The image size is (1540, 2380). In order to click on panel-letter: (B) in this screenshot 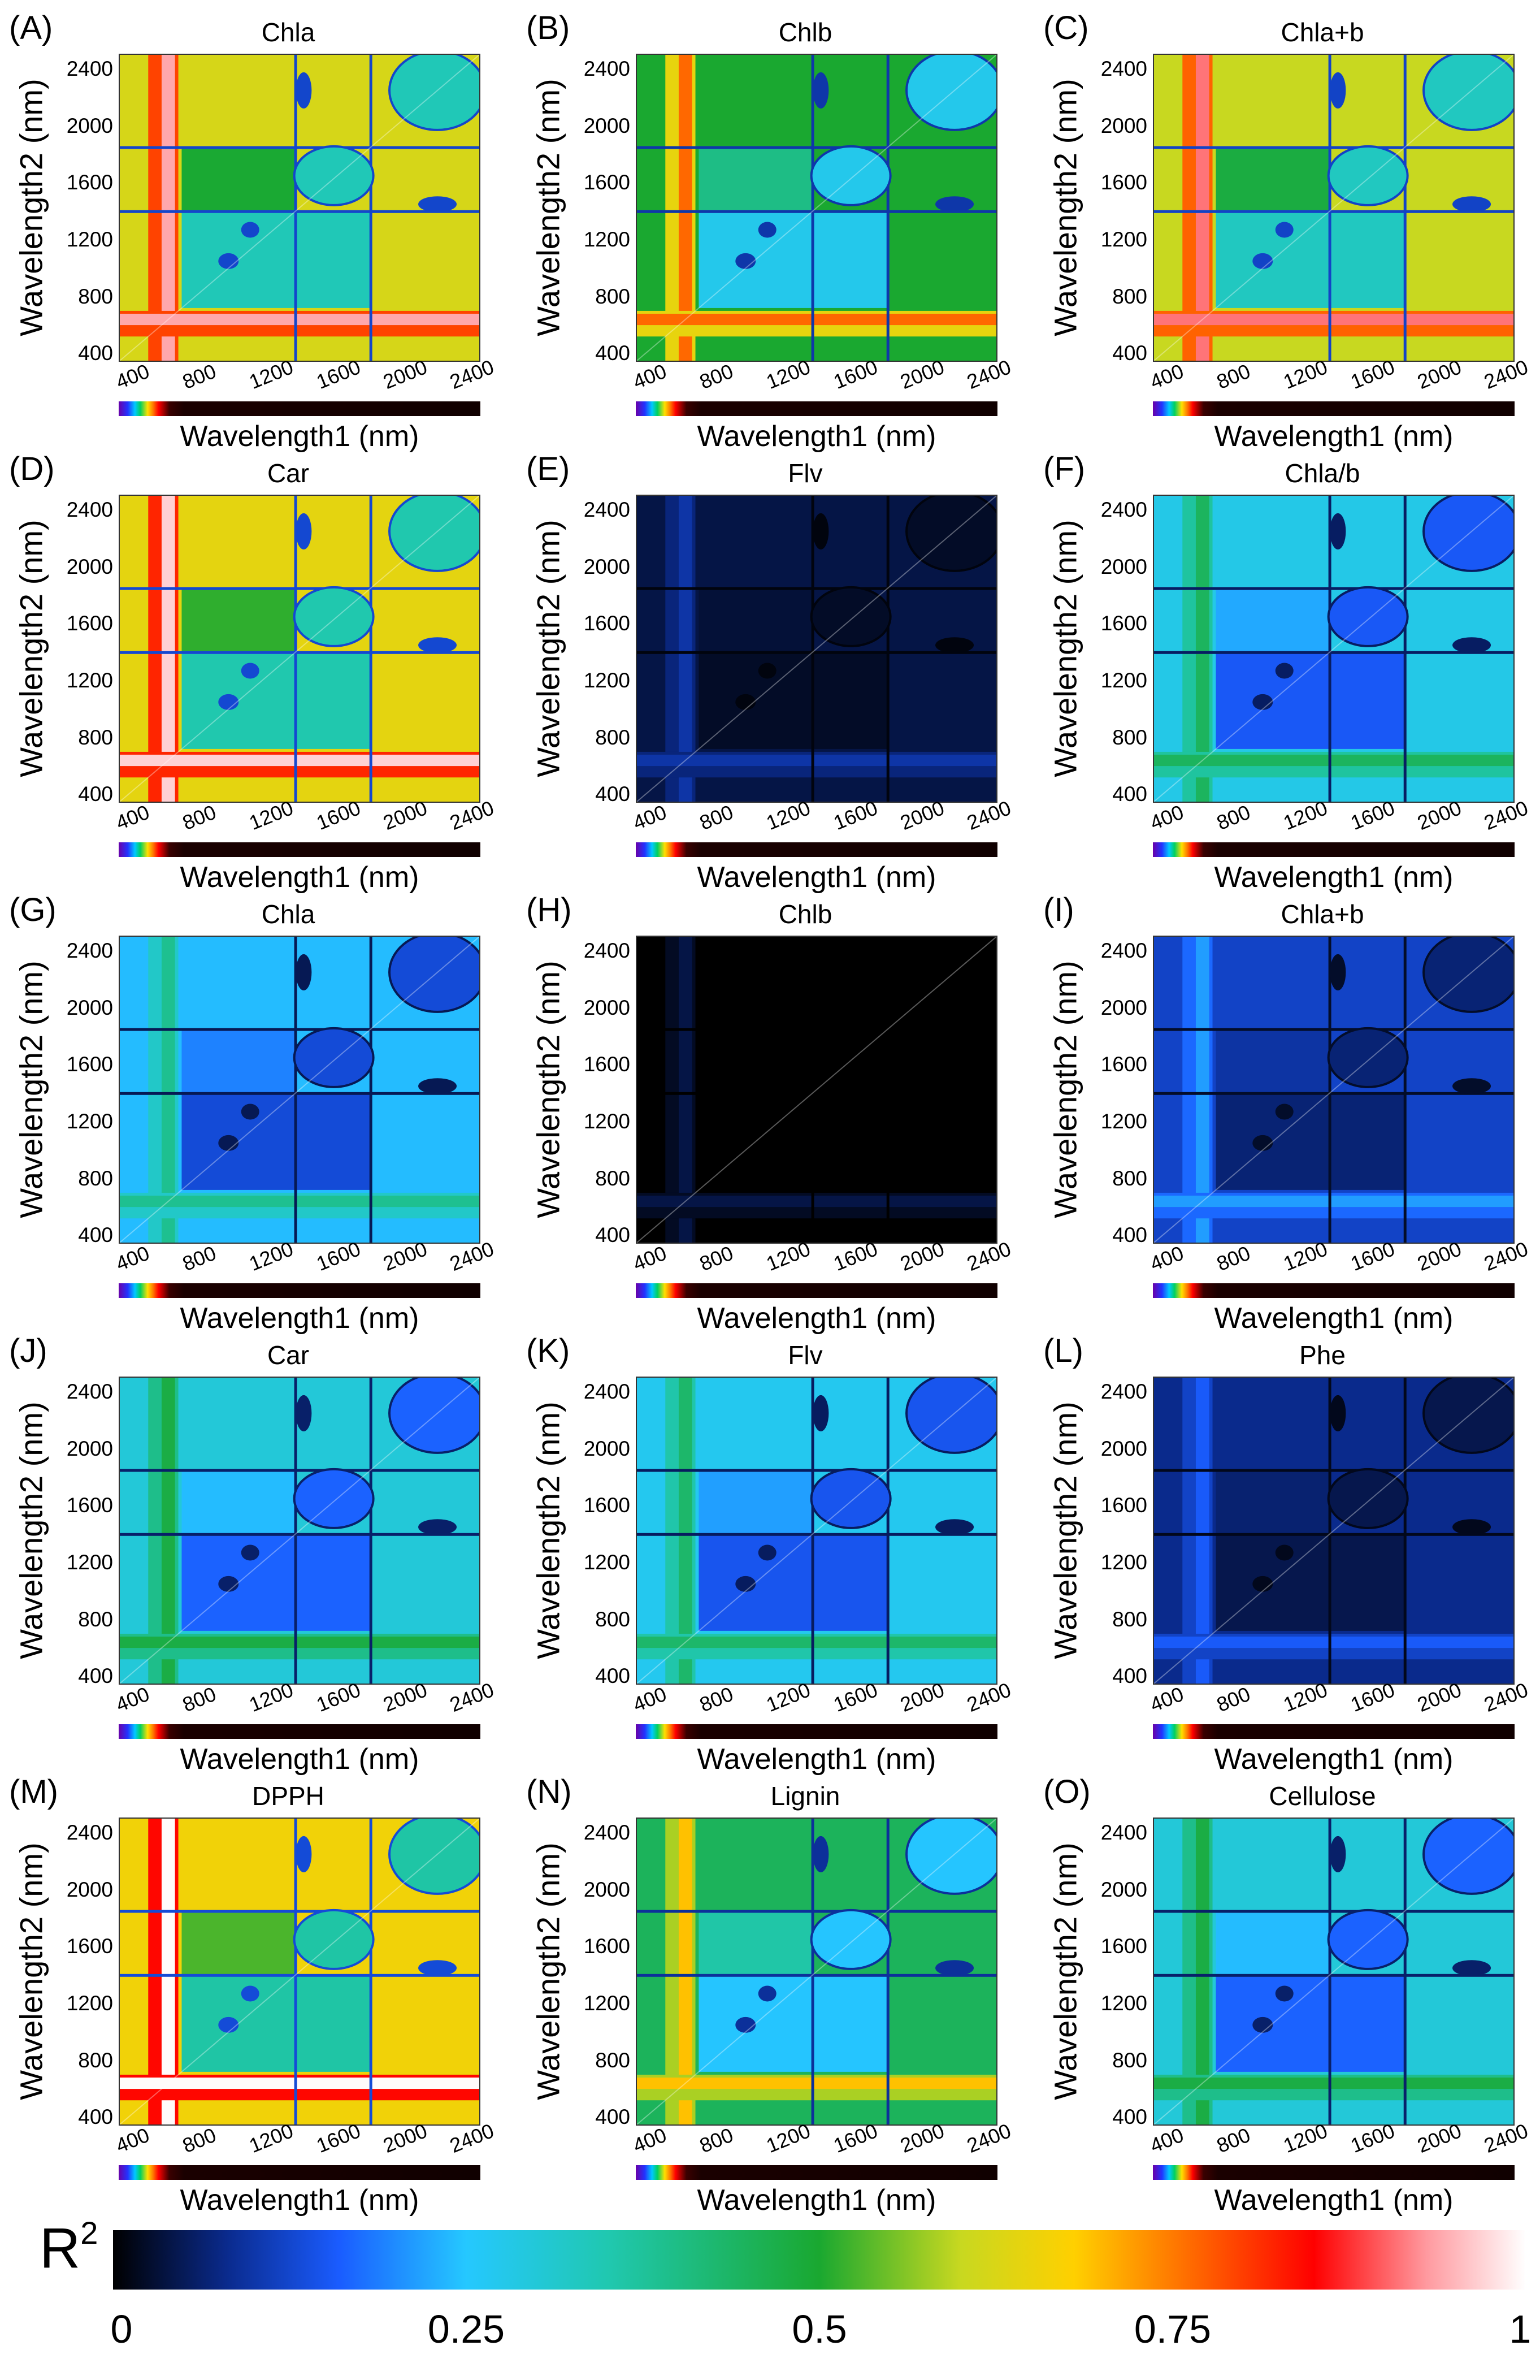, I will do `click(548, 28)`.